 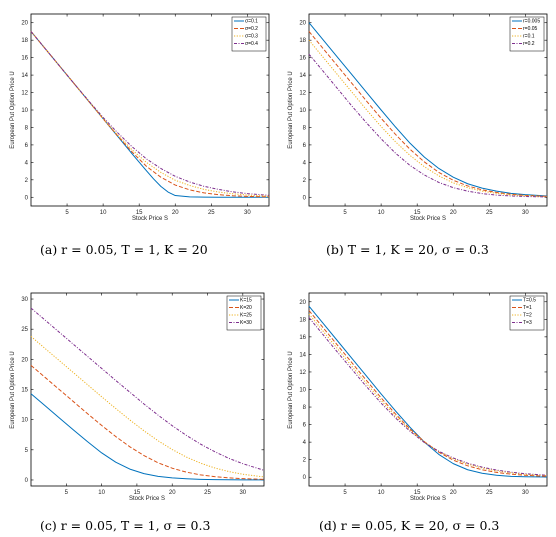 What do you see at coordinates (251, 44) in the screenshot?
I see `legend-label: σ=0.4` at bounding box center [251, 44].